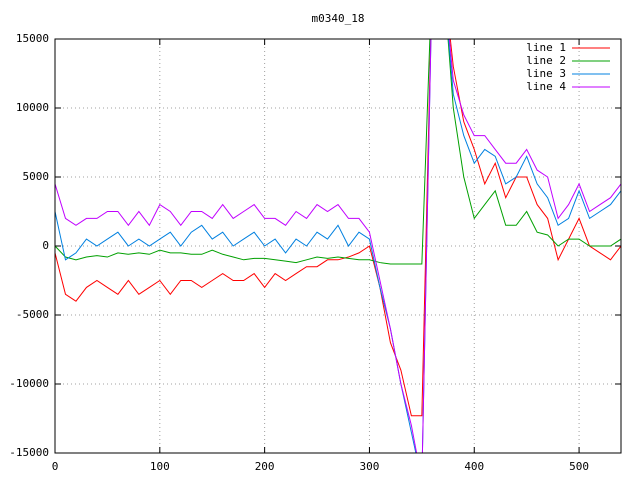  Describe the element at coordinates (579, 466) in the screenshot. I see `x-tick-label: 500` at that location.